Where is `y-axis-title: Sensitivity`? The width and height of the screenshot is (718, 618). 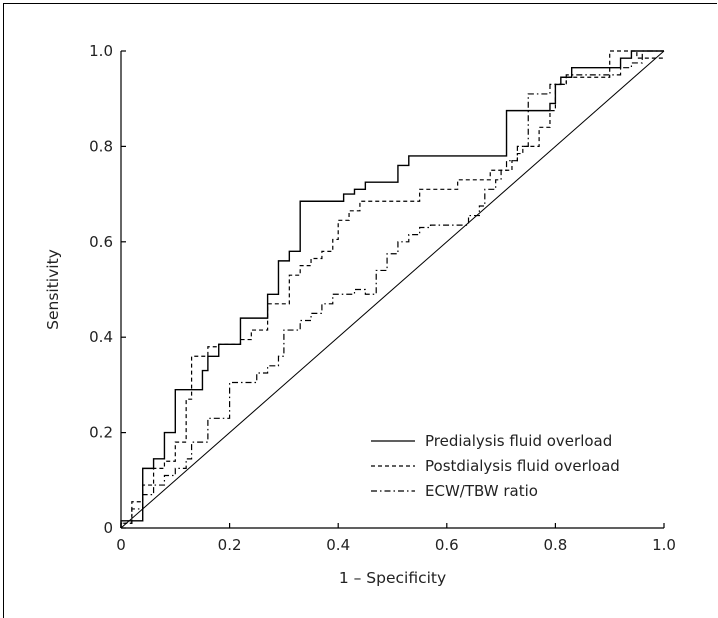
y-axis-title: Sensitivity is located at coordinates (53, 289).